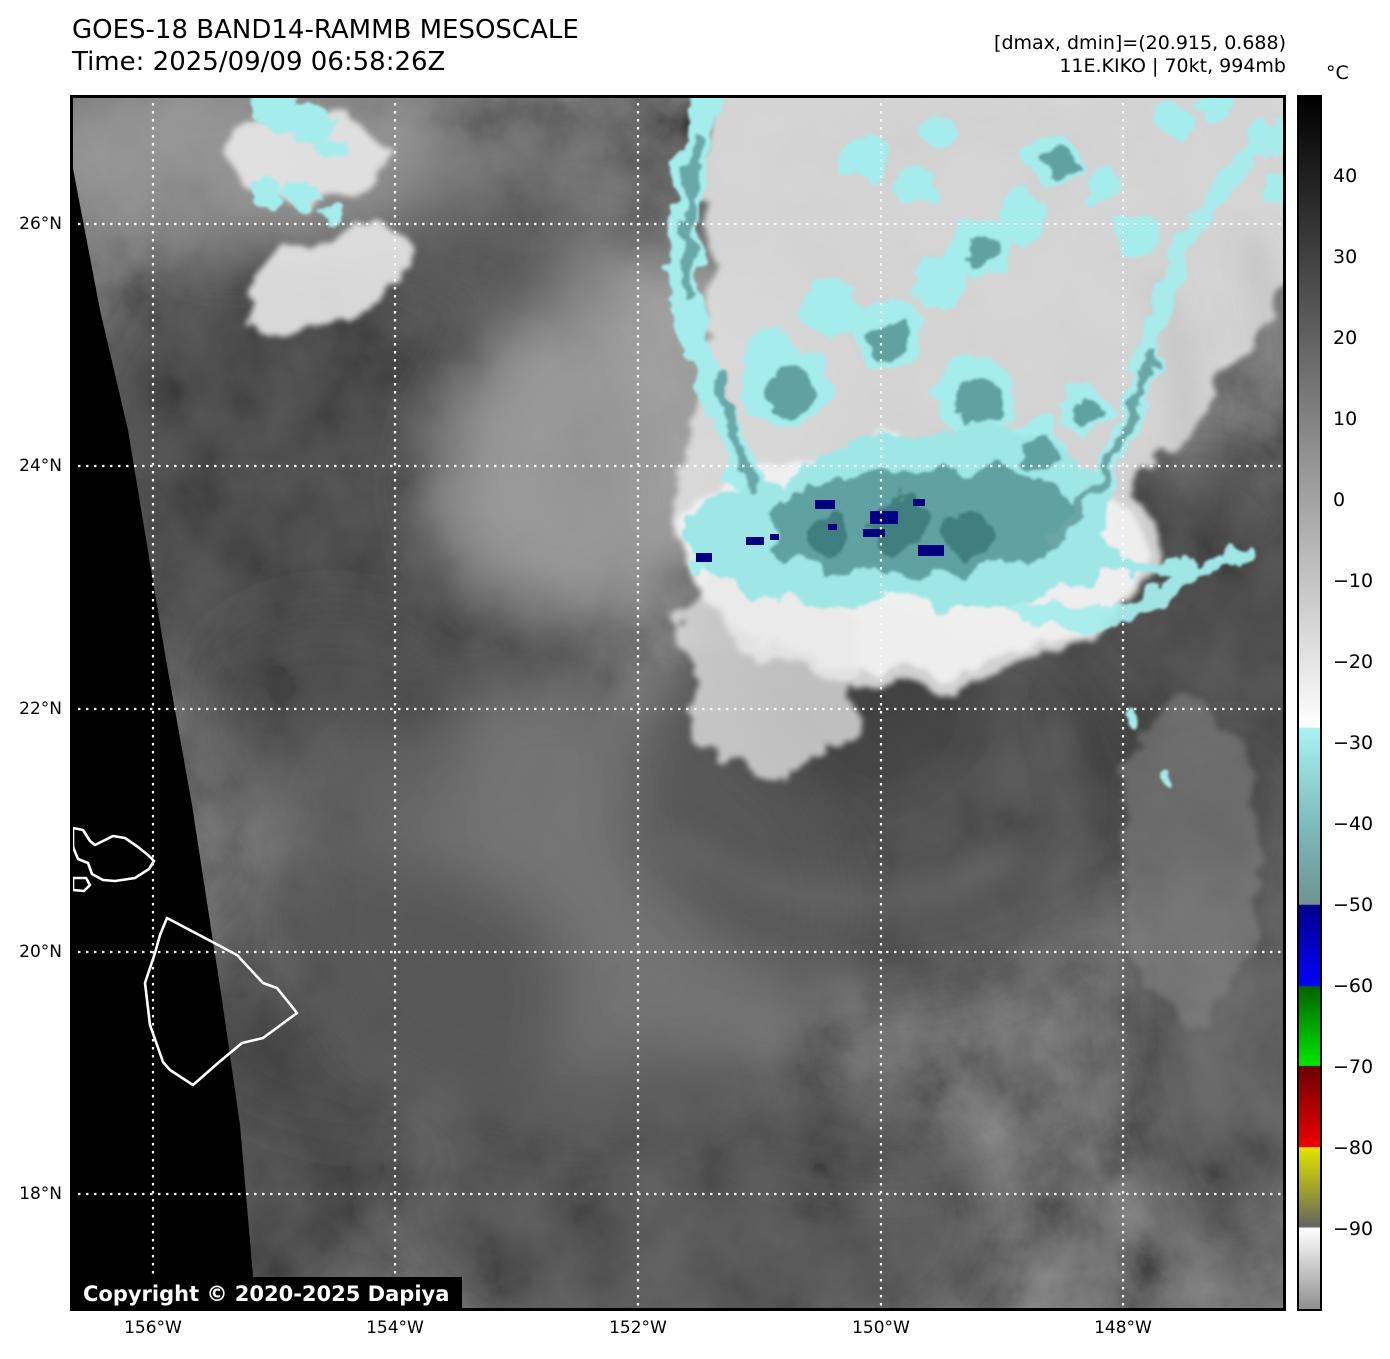  I want to click on scan-edge-nodata-wedge, so click(163, 732).